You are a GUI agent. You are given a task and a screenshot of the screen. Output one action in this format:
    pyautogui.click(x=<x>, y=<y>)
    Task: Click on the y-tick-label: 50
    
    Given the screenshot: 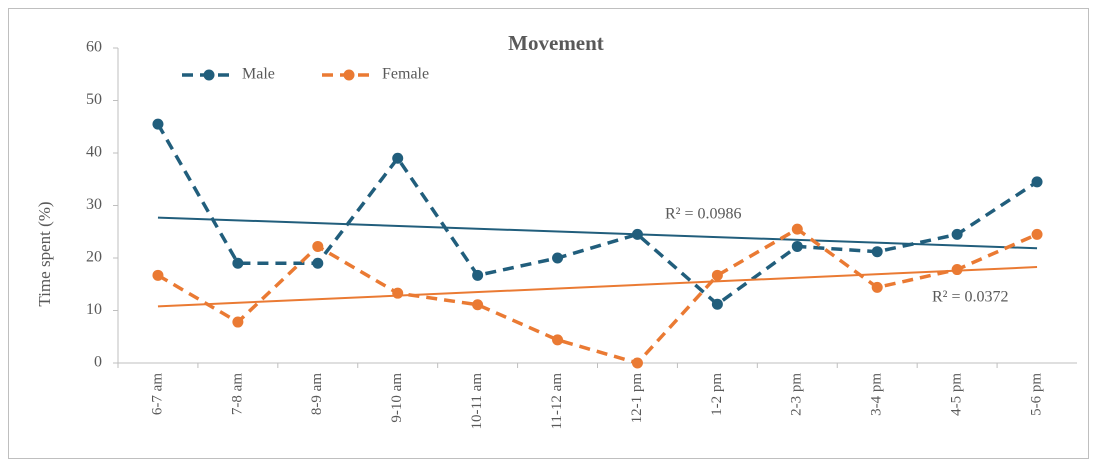 What is the action you would take?
    pyautogui.click(x=94, y=99)
    